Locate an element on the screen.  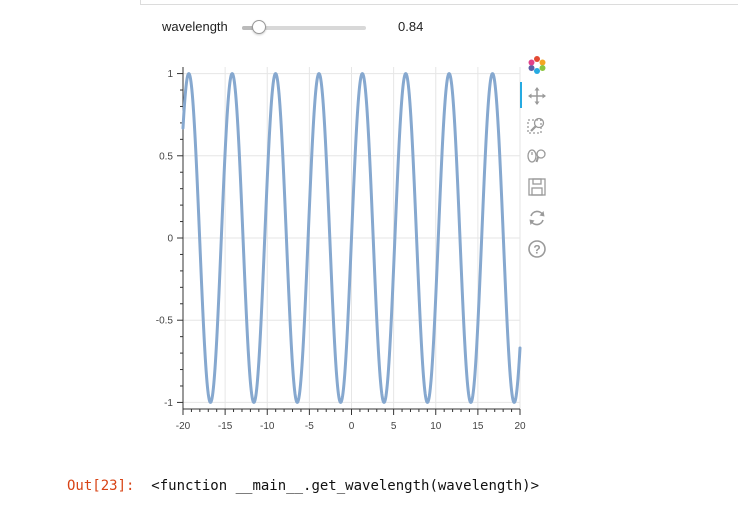
cell-border is located at coordinates (439, 2).